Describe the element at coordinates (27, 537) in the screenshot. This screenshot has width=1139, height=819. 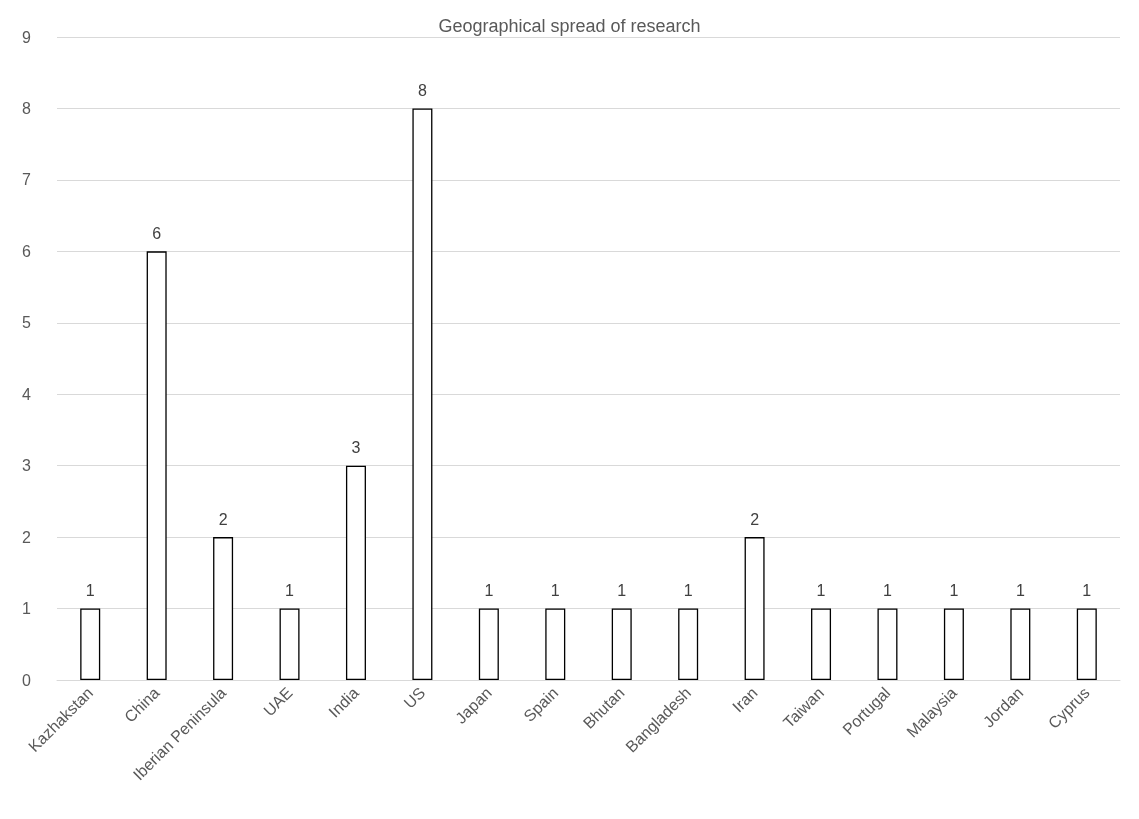
I see `y-tick-label: 2` at that location.